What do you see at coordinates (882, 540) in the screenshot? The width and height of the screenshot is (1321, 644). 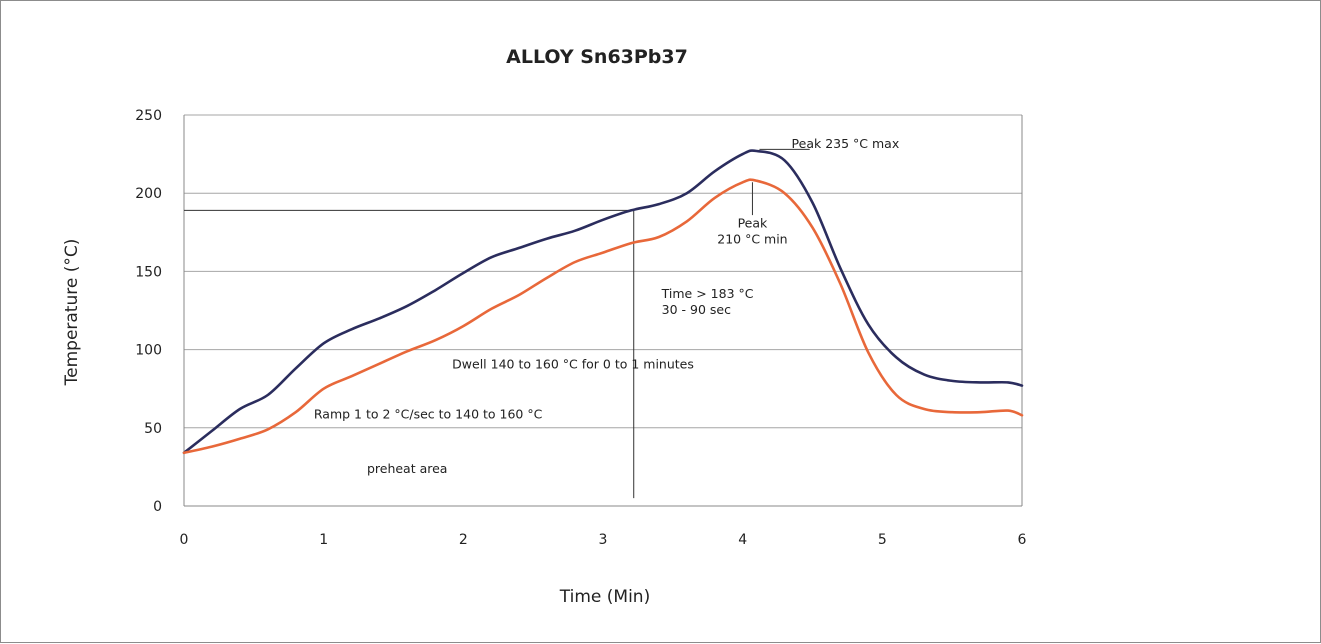 I see `x-tick-label: 5` at bounding box center [882, 540].